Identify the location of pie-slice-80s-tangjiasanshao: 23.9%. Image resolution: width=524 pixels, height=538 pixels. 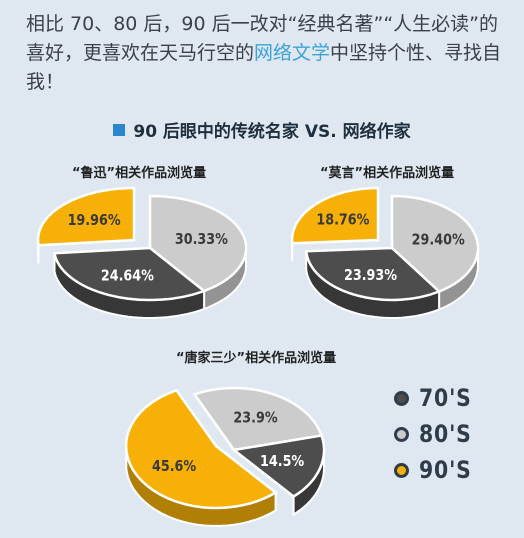
(258, 419).